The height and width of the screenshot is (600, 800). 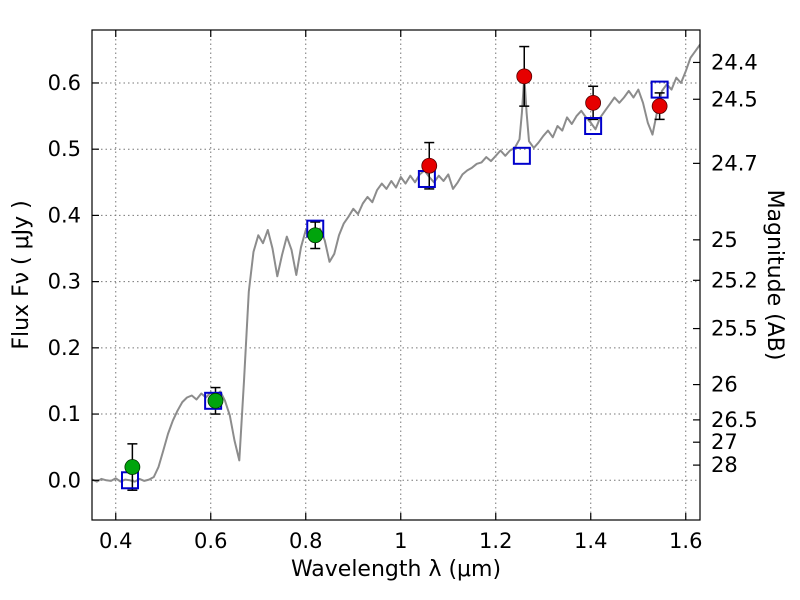 I want to click on x-tick-label: 1.2, so click(x=495, y=541).